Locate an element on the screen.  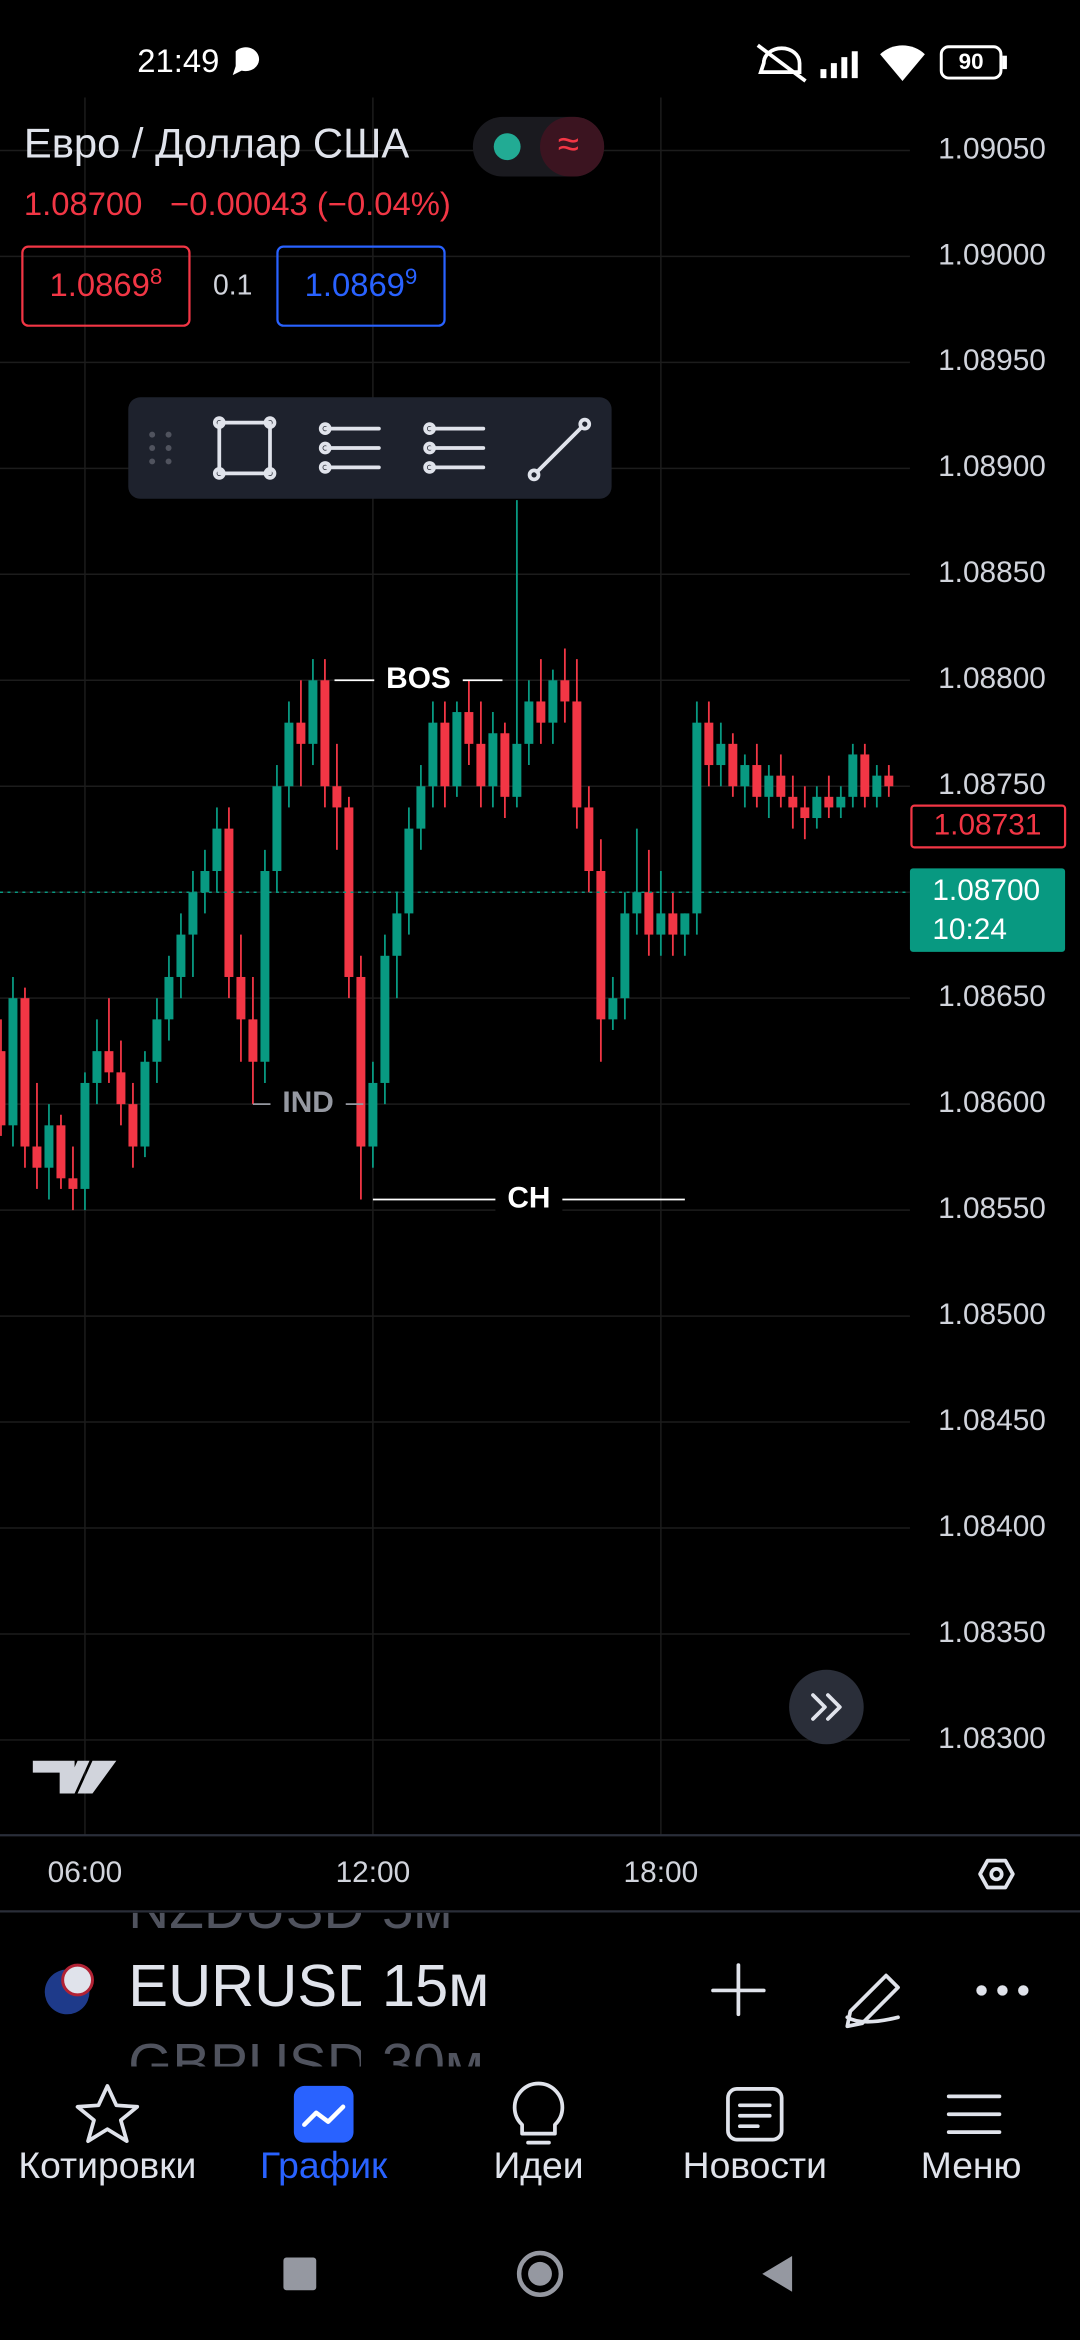
news-icon-lines is located at coordinates (755, 2116).